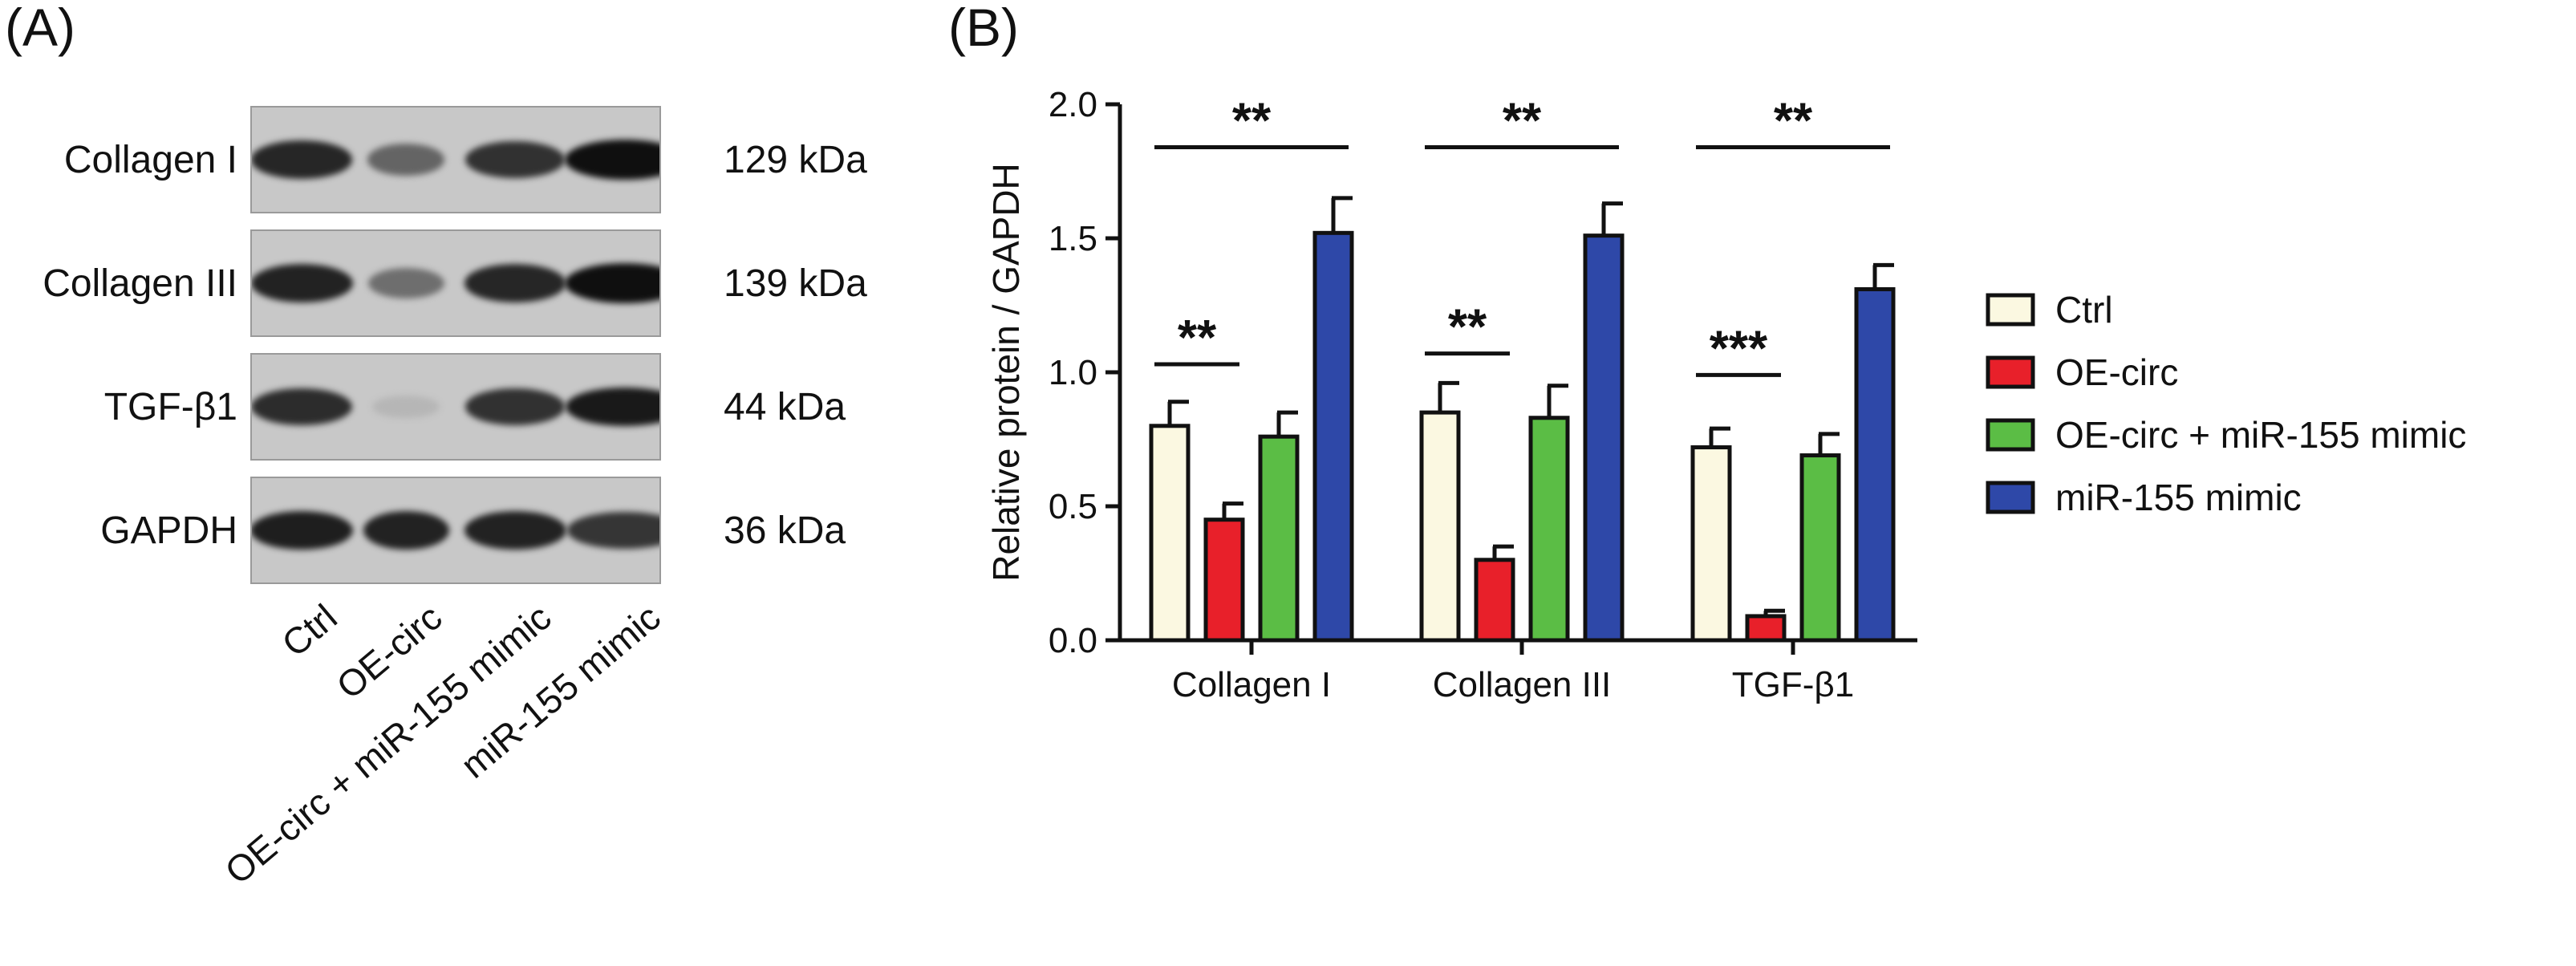 This screenshot has width=2576, height=966. I want to click on blot-kda-label: 44 kDa, so click(785, 407).